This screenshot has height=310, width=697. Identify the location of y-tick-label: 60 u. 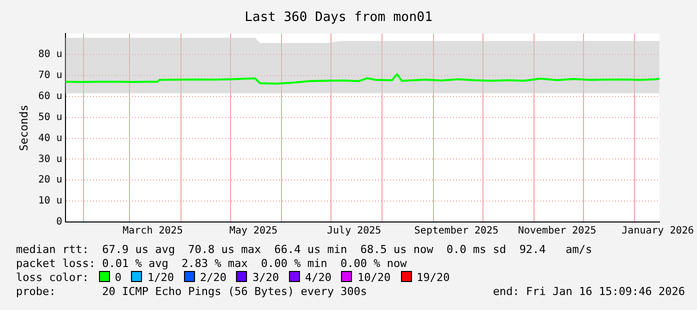
(50, 96).